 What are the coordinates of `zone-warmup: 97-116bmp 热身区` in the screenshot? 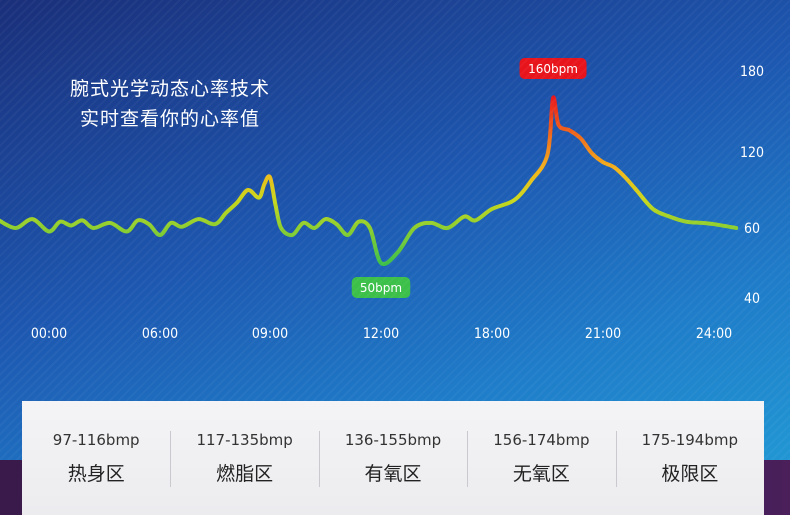 It's located at (96, 458).